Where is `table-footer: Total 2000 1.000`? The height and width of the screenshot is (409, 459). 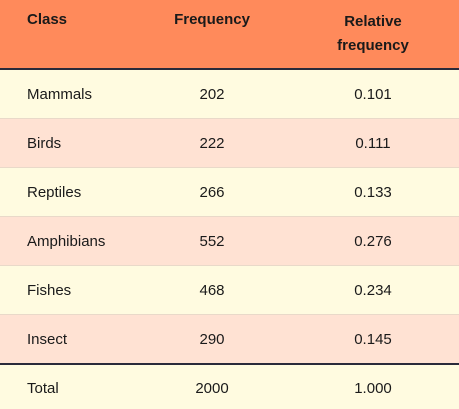
table-footer: Total 2000 1.000 is located at coordinates (229, 386).